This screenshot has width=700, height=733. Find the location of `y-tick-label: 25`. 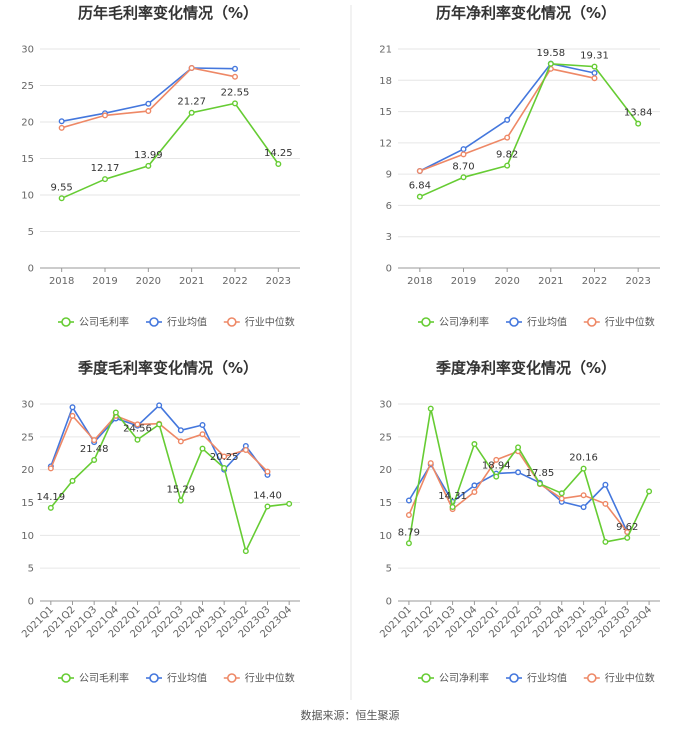

y-tick-label: 25 is located at coordinates (27, 86).